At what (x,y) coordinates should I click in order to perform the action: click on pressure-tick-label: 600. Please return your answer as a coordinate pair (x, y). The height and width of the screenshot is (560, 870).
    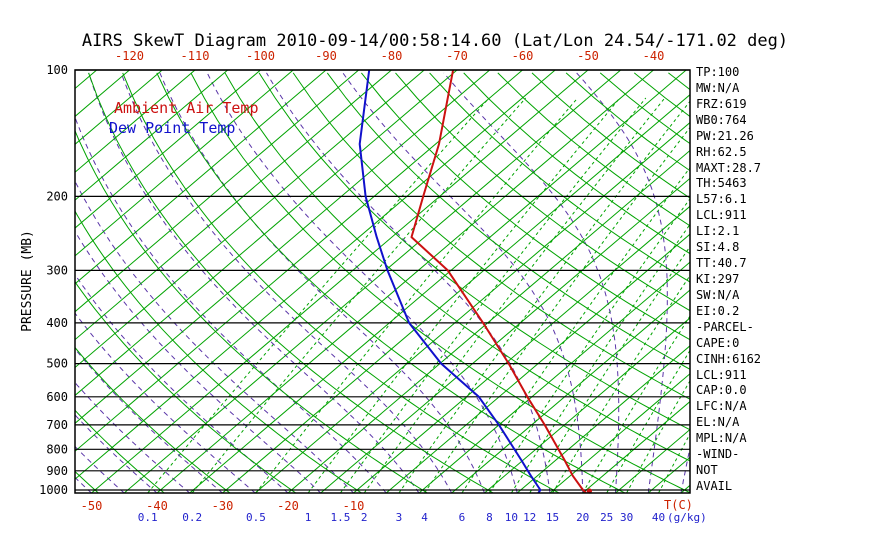
    Looking at the image, I should click on (57, 397).